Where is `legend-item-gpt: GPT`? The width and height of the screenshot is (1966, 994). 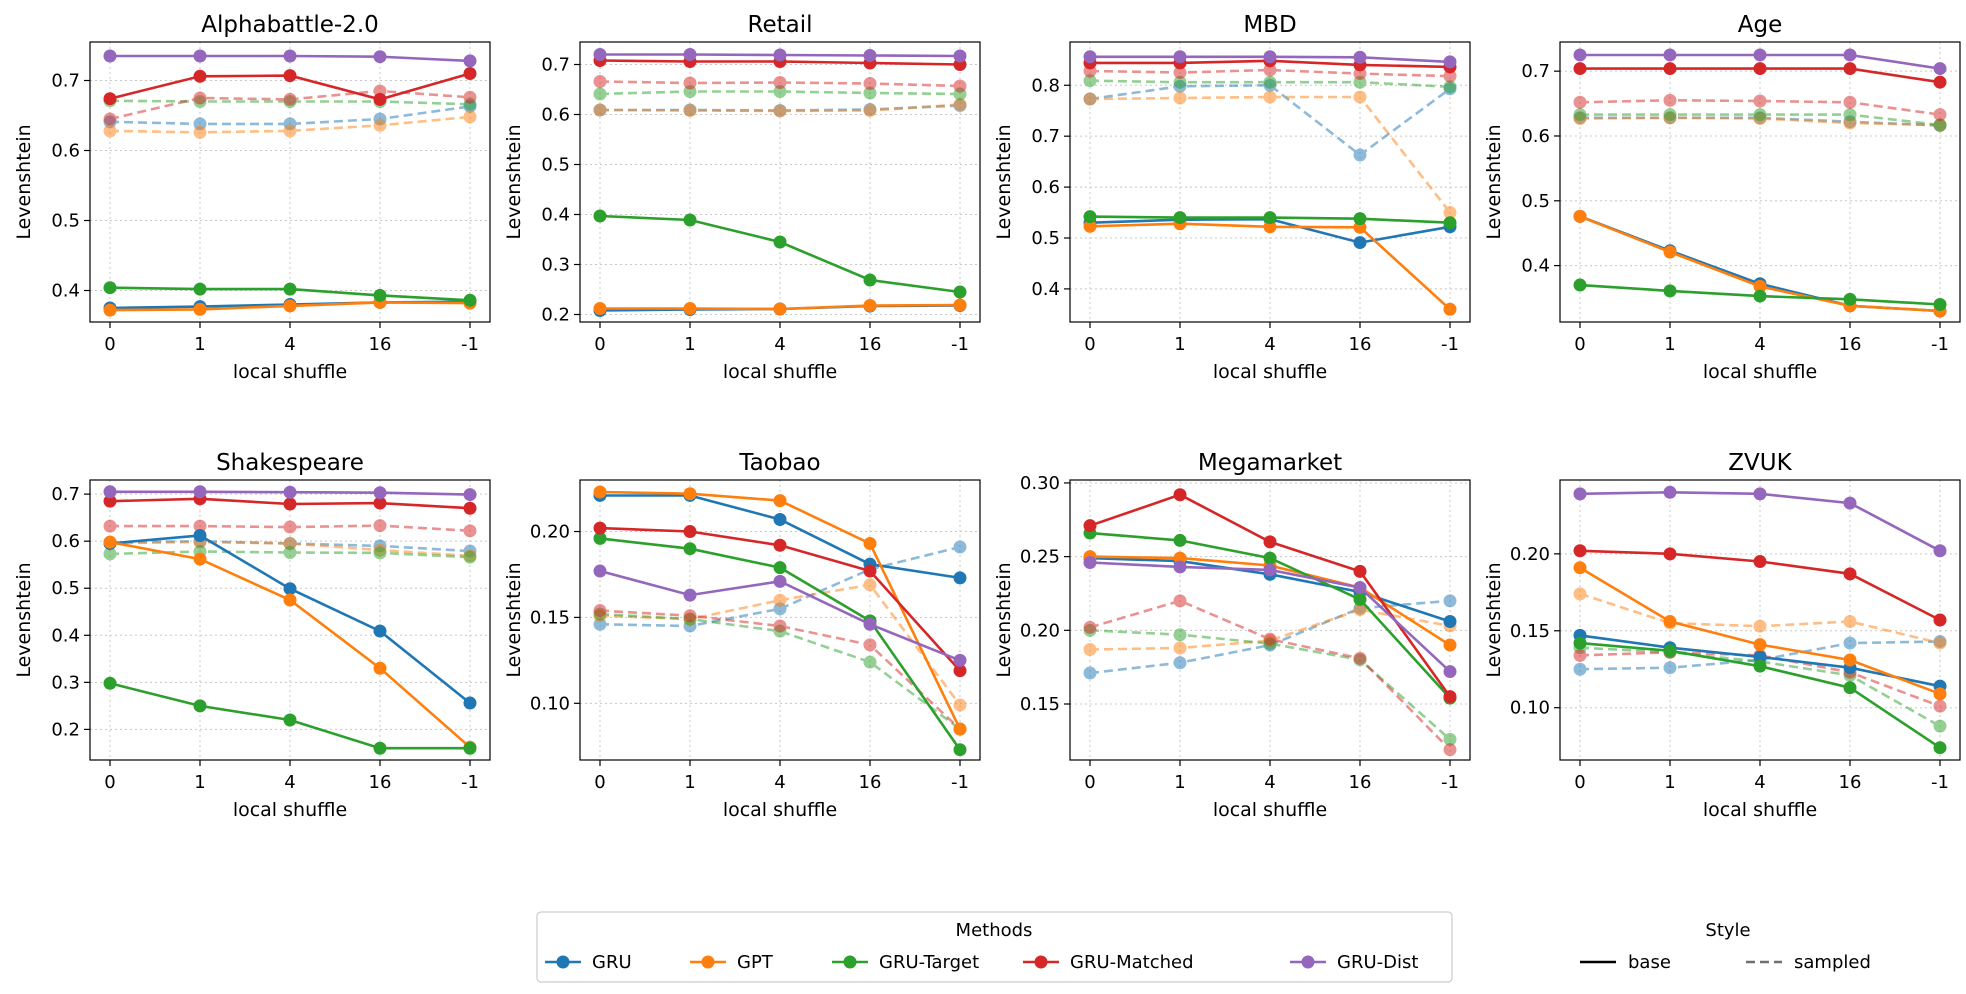
legend-item-gpt: GPT is located at coordinates (732, 962).